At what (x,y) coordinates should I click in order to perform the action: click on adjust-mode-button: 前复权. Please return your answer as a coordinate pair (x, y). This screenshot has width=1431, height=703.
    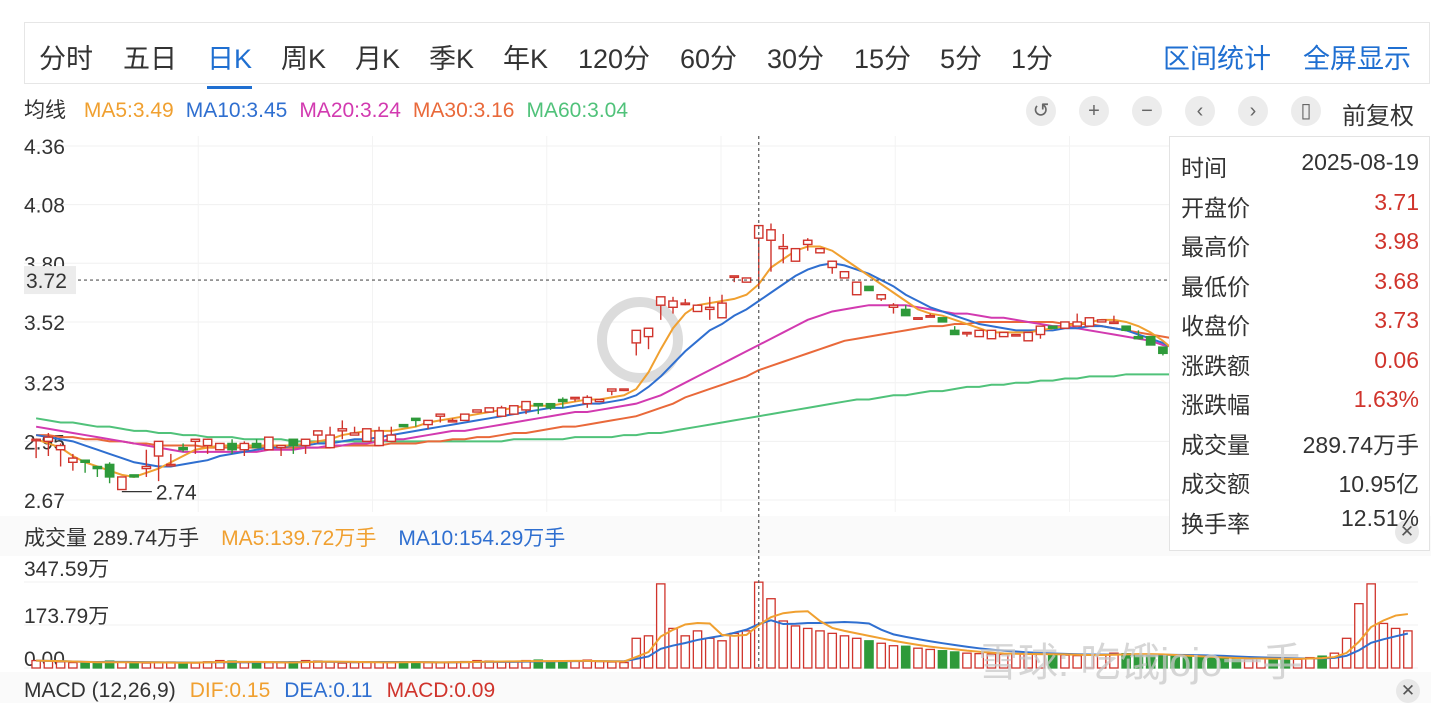
    Looking at the image, I should click on (1378, 116).